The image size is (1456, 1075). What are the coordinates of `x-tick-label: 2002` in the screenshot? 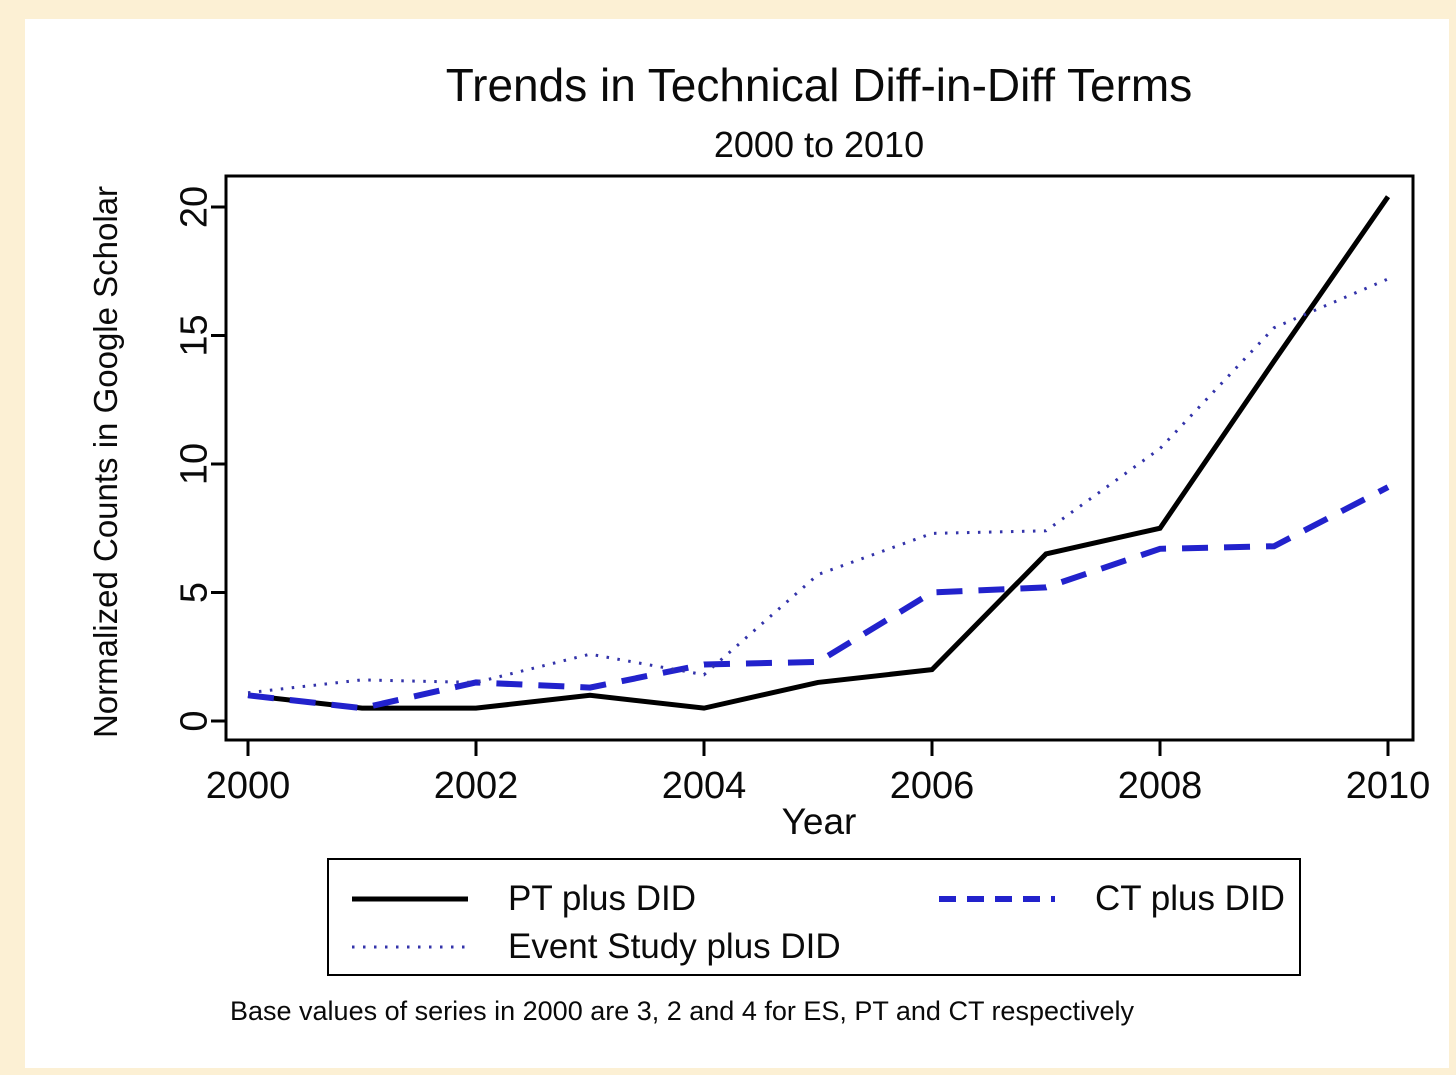 It's located at (476, 786).